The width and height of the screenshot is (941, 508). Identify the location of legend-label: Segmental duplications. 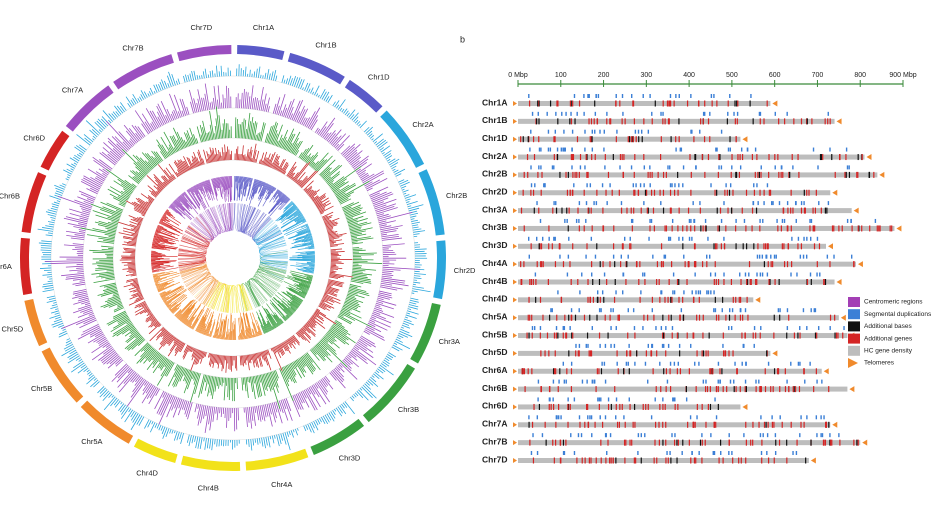
(898, 314).